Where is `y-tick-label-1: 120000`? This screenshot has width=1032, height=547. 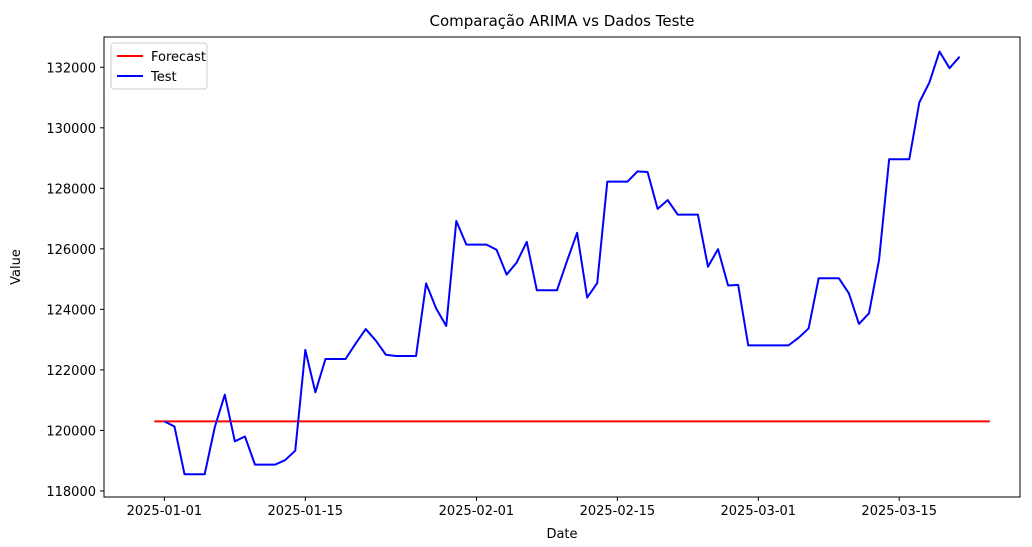 y-tick-label-1: 120000 is located at coordinates (71, 431).